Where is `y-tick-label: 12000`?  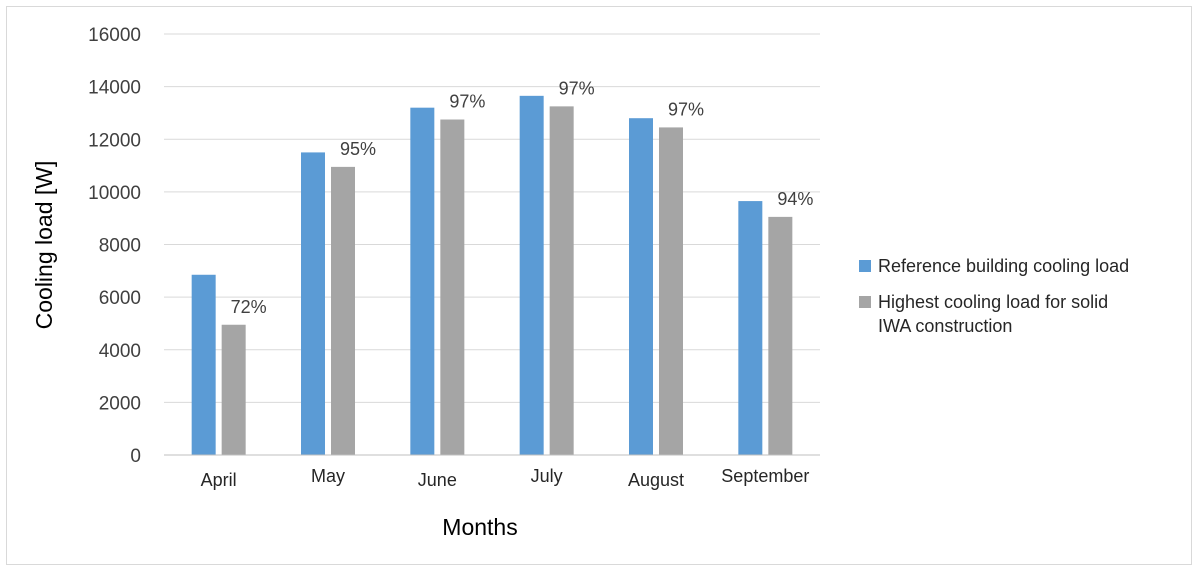 y-tick-label: 12000 is located at coordinates (114, 140).